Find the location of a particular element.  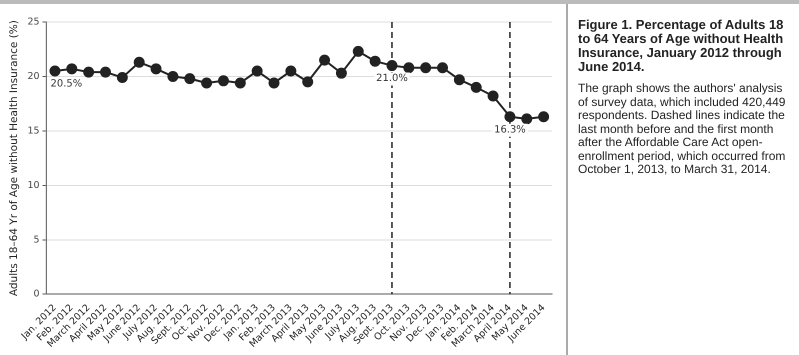

y-tick-label: 5 is located at coordinates (37, 240).